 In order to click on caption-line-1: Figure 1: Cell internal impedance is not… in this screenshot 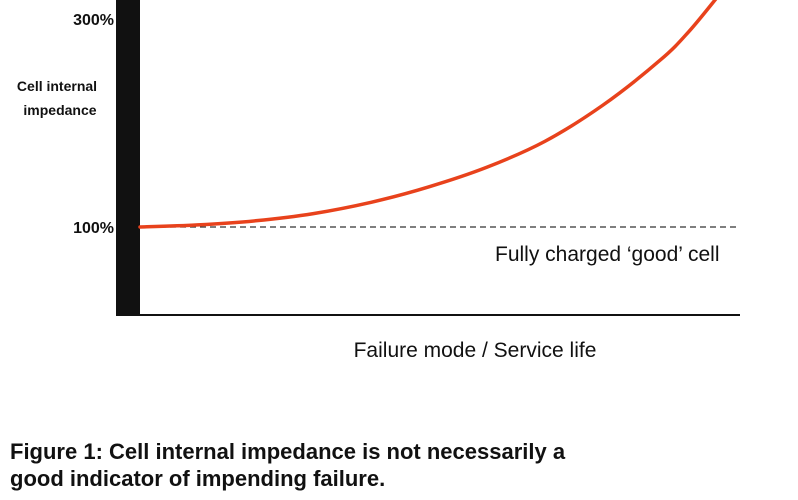, I will do `click(288, 451)`.